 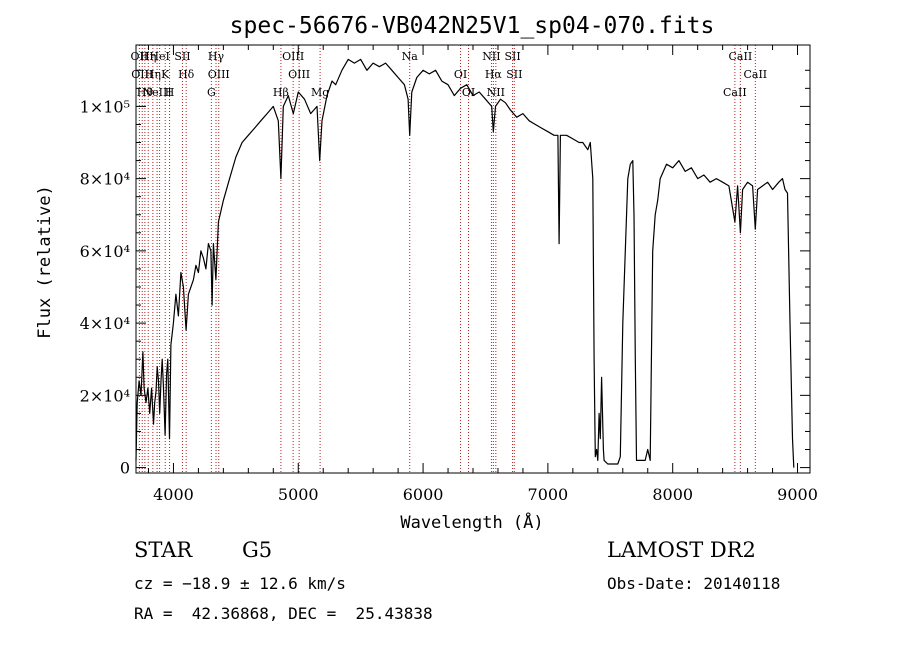 What do you see at coordinates (472, 26) in the screenshot?
I see `chart-title: spec-56676-VB042N25V1_sp04-070.fits` at bounding box center [472, 26].